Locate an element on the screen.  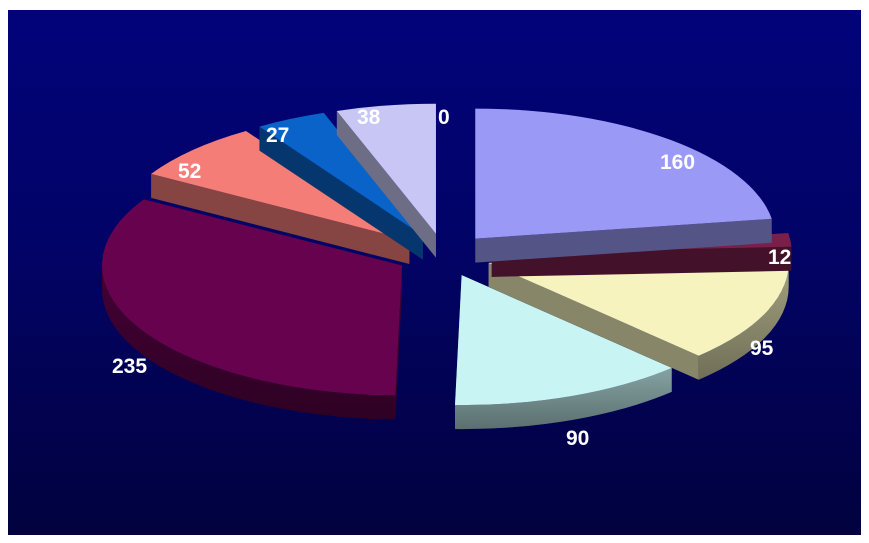
data-label-38: 38 is located at coordinates (369, 117).